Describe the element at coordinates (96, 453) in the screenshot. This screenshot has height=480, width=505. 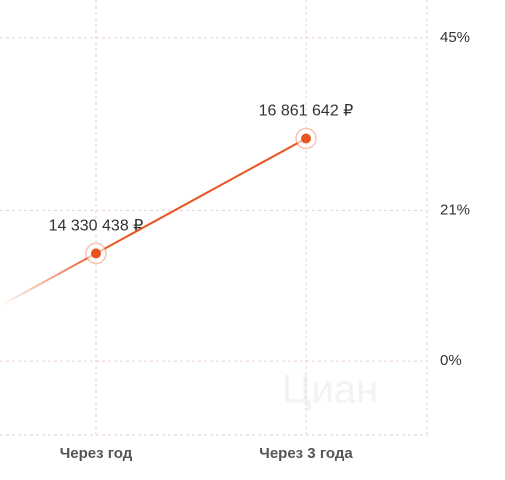
I see `x-tick-label: Через год` at that location.